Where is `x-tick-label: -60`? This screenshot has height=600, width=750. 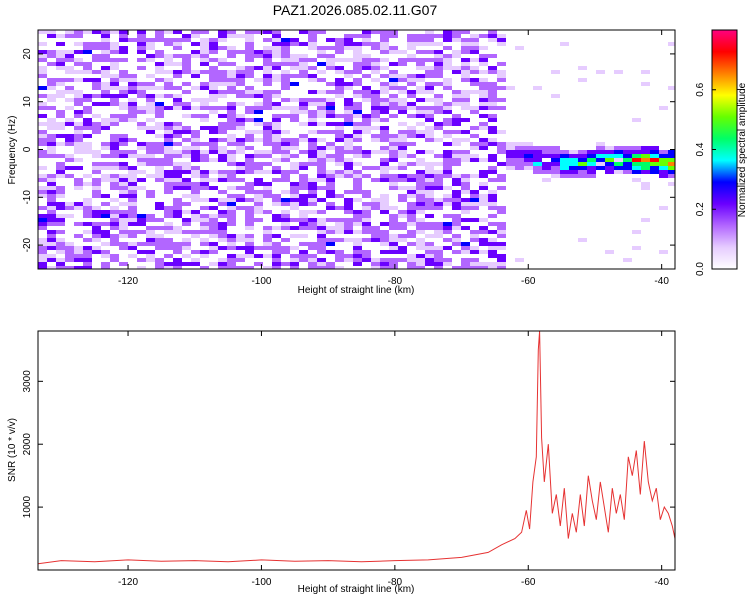 x-tick-label: -60 is located at coordinates (528, 281).